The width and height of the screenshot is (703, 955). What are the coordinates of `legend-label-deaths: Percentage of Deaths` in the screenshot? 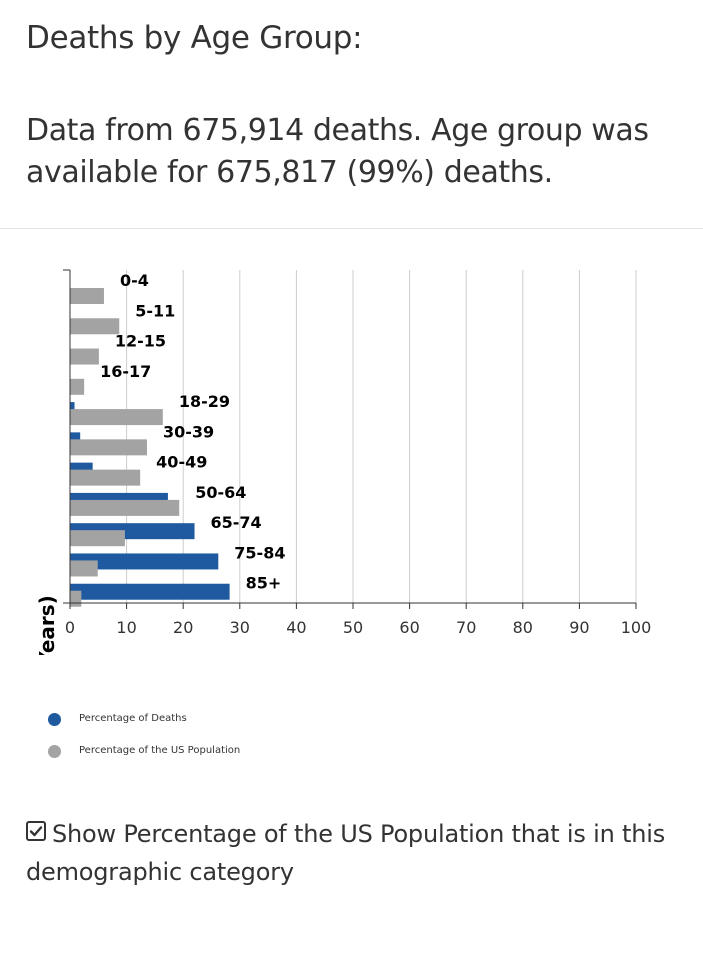 It's located at (133, 718).